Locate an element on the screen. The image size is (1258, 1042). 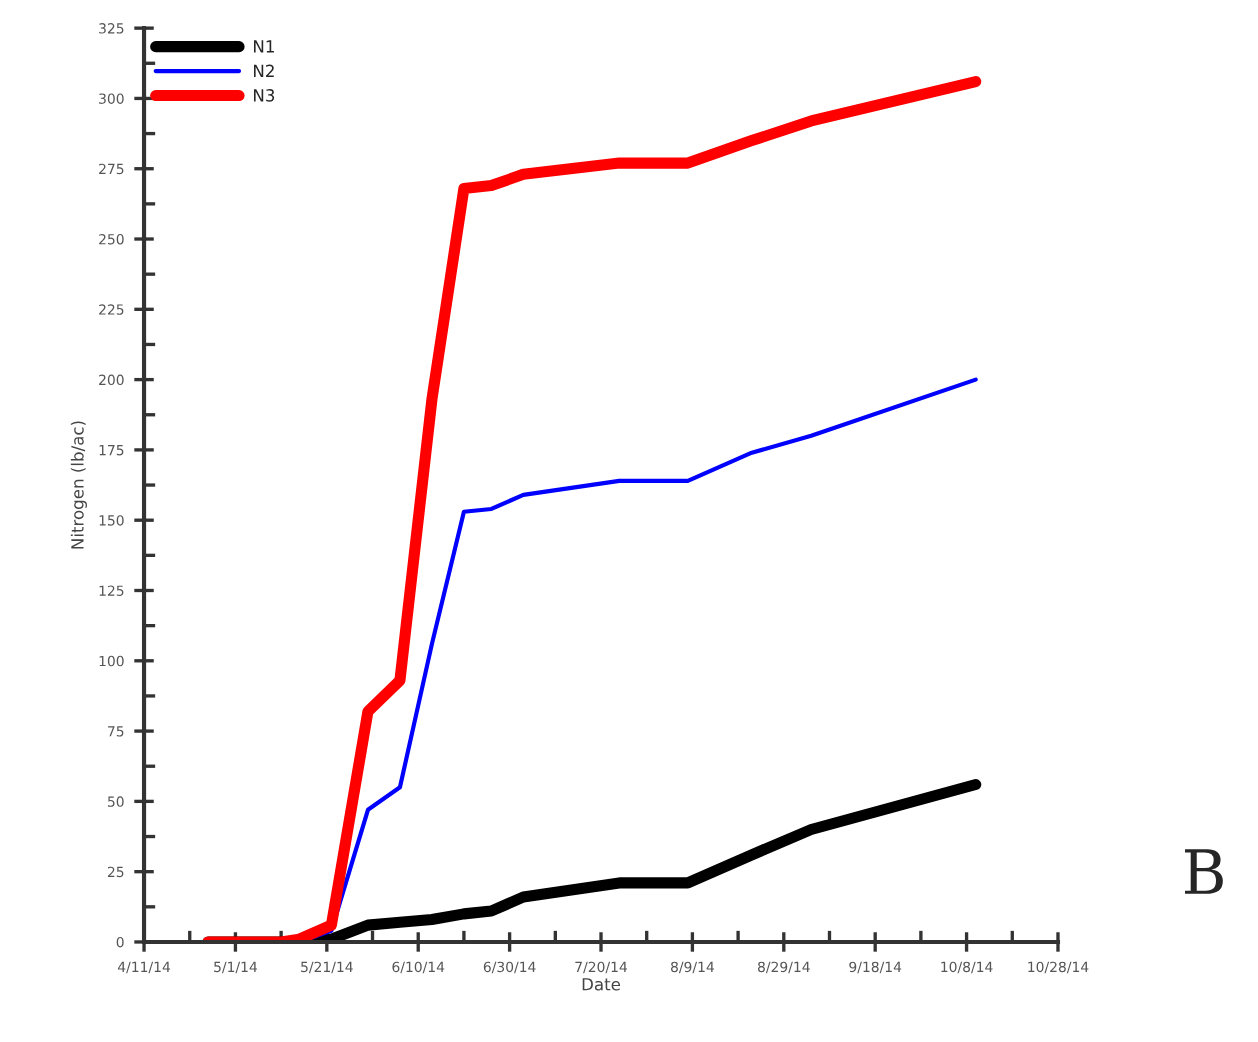
legend-label: N1 is located at coordinates (264, 46).